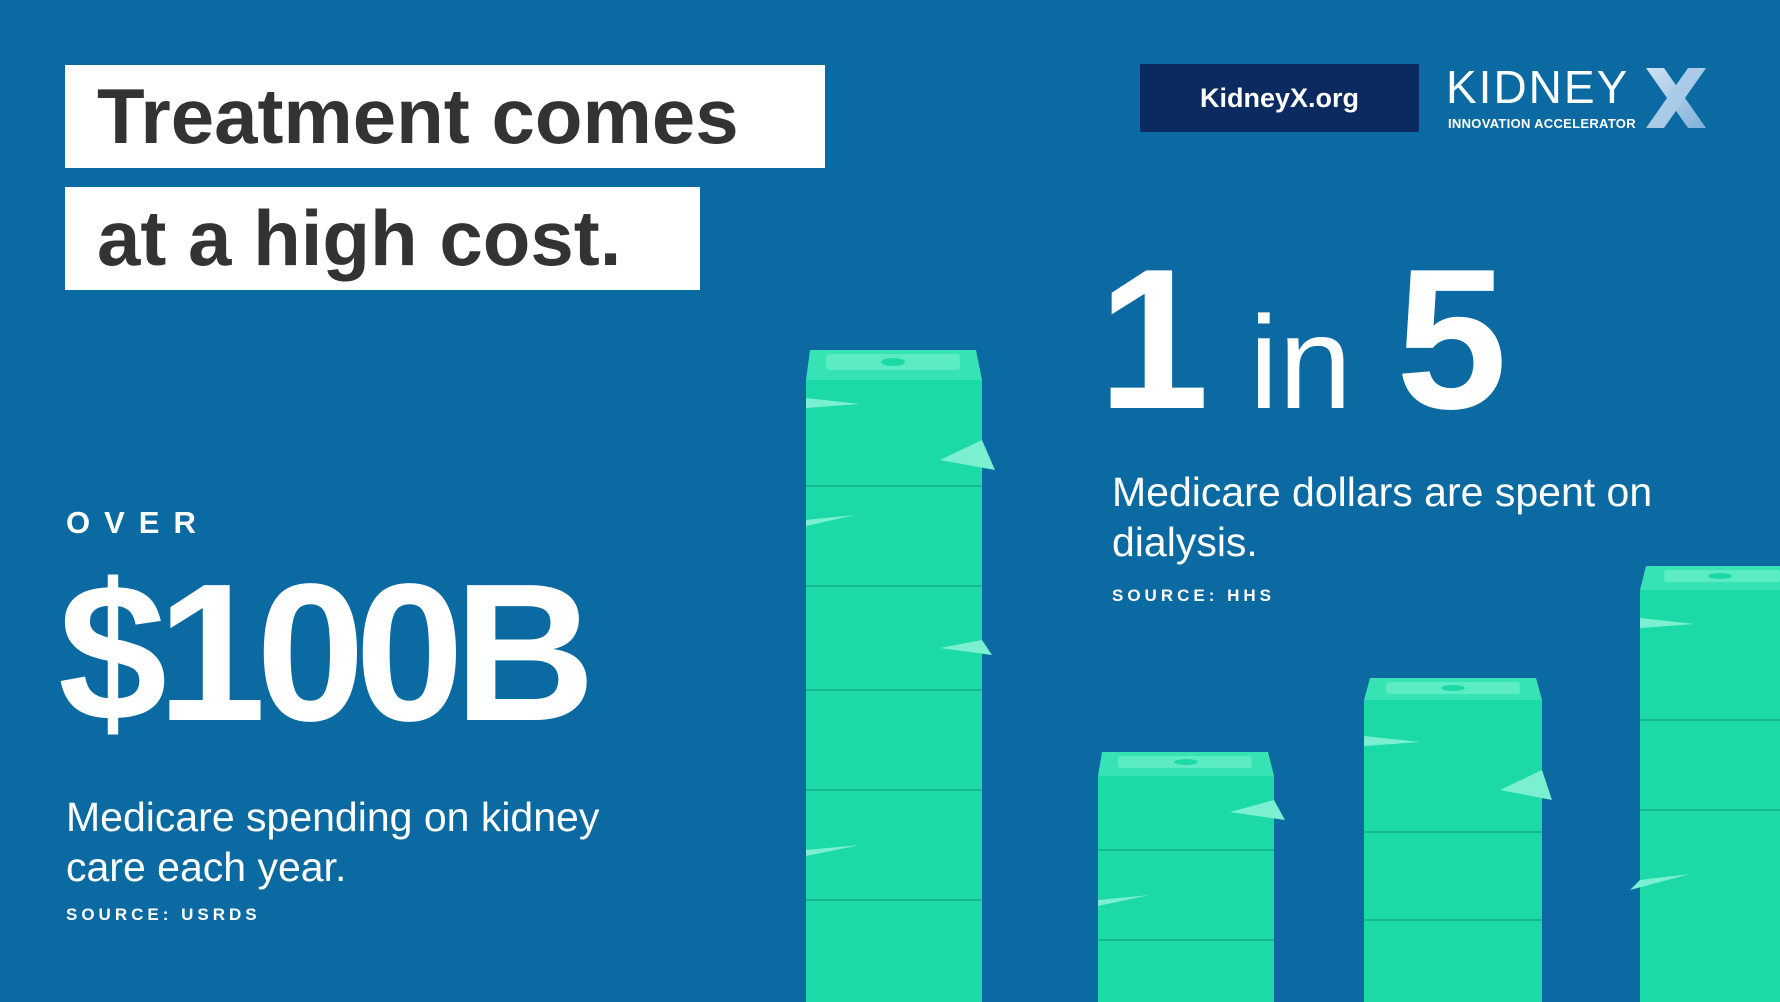  I want to click on dialysis-ratio: 1 in 5, so click(1302, 340).